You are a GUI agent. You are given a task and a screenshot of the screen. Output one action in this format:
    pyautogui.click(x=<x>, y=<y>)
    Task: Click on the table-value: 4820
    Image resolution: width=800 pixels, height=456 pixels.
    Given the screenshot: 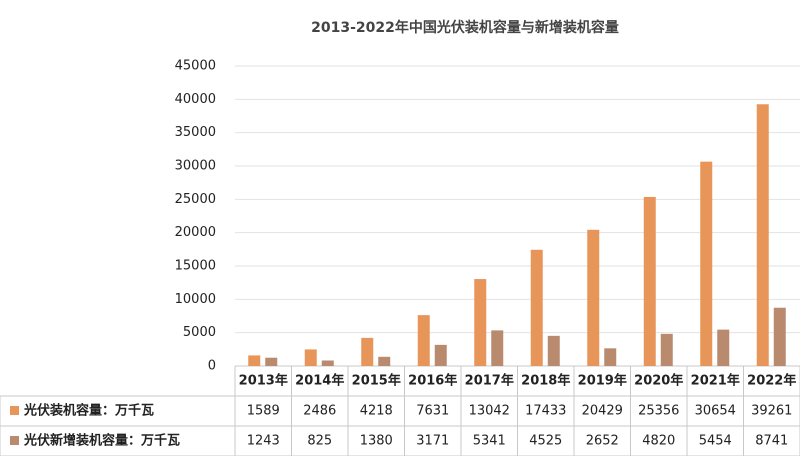 What is the action you would take?
    pyautogui.click(x=658, y=441)
    